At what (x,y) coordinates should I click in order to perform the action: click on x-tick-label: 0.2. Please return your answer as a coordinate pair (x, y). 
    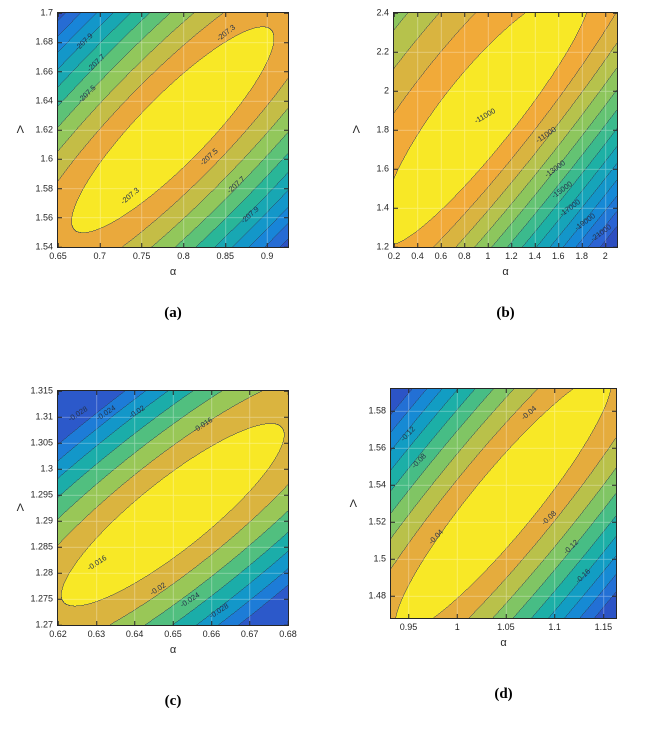
    Looking at the image, I should click on (394, 256).